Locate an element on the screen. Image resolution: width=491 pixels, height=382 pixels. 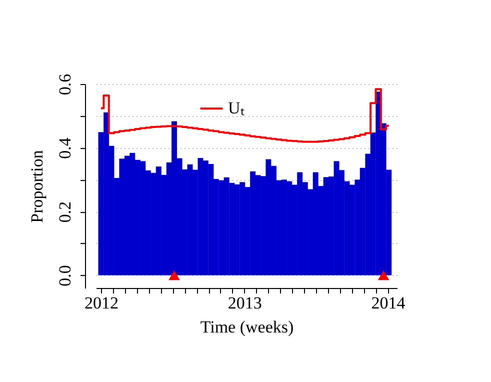
y-tick-label: 0.2 is located at coordinates (65, 212).